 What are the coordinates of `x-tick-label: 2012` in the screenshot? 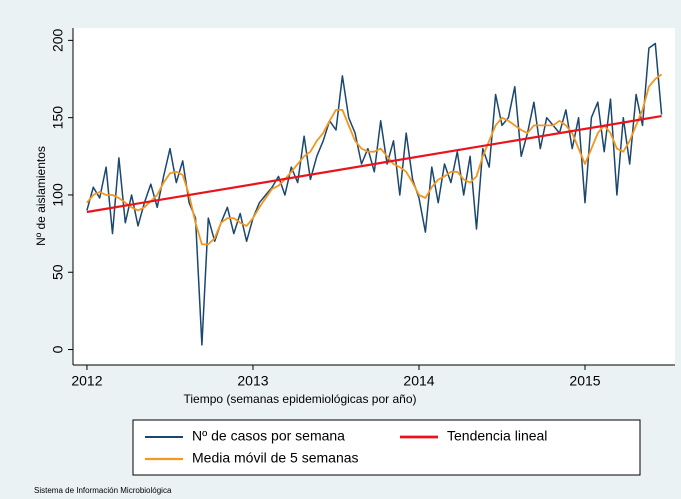 It's located at (86, 381).